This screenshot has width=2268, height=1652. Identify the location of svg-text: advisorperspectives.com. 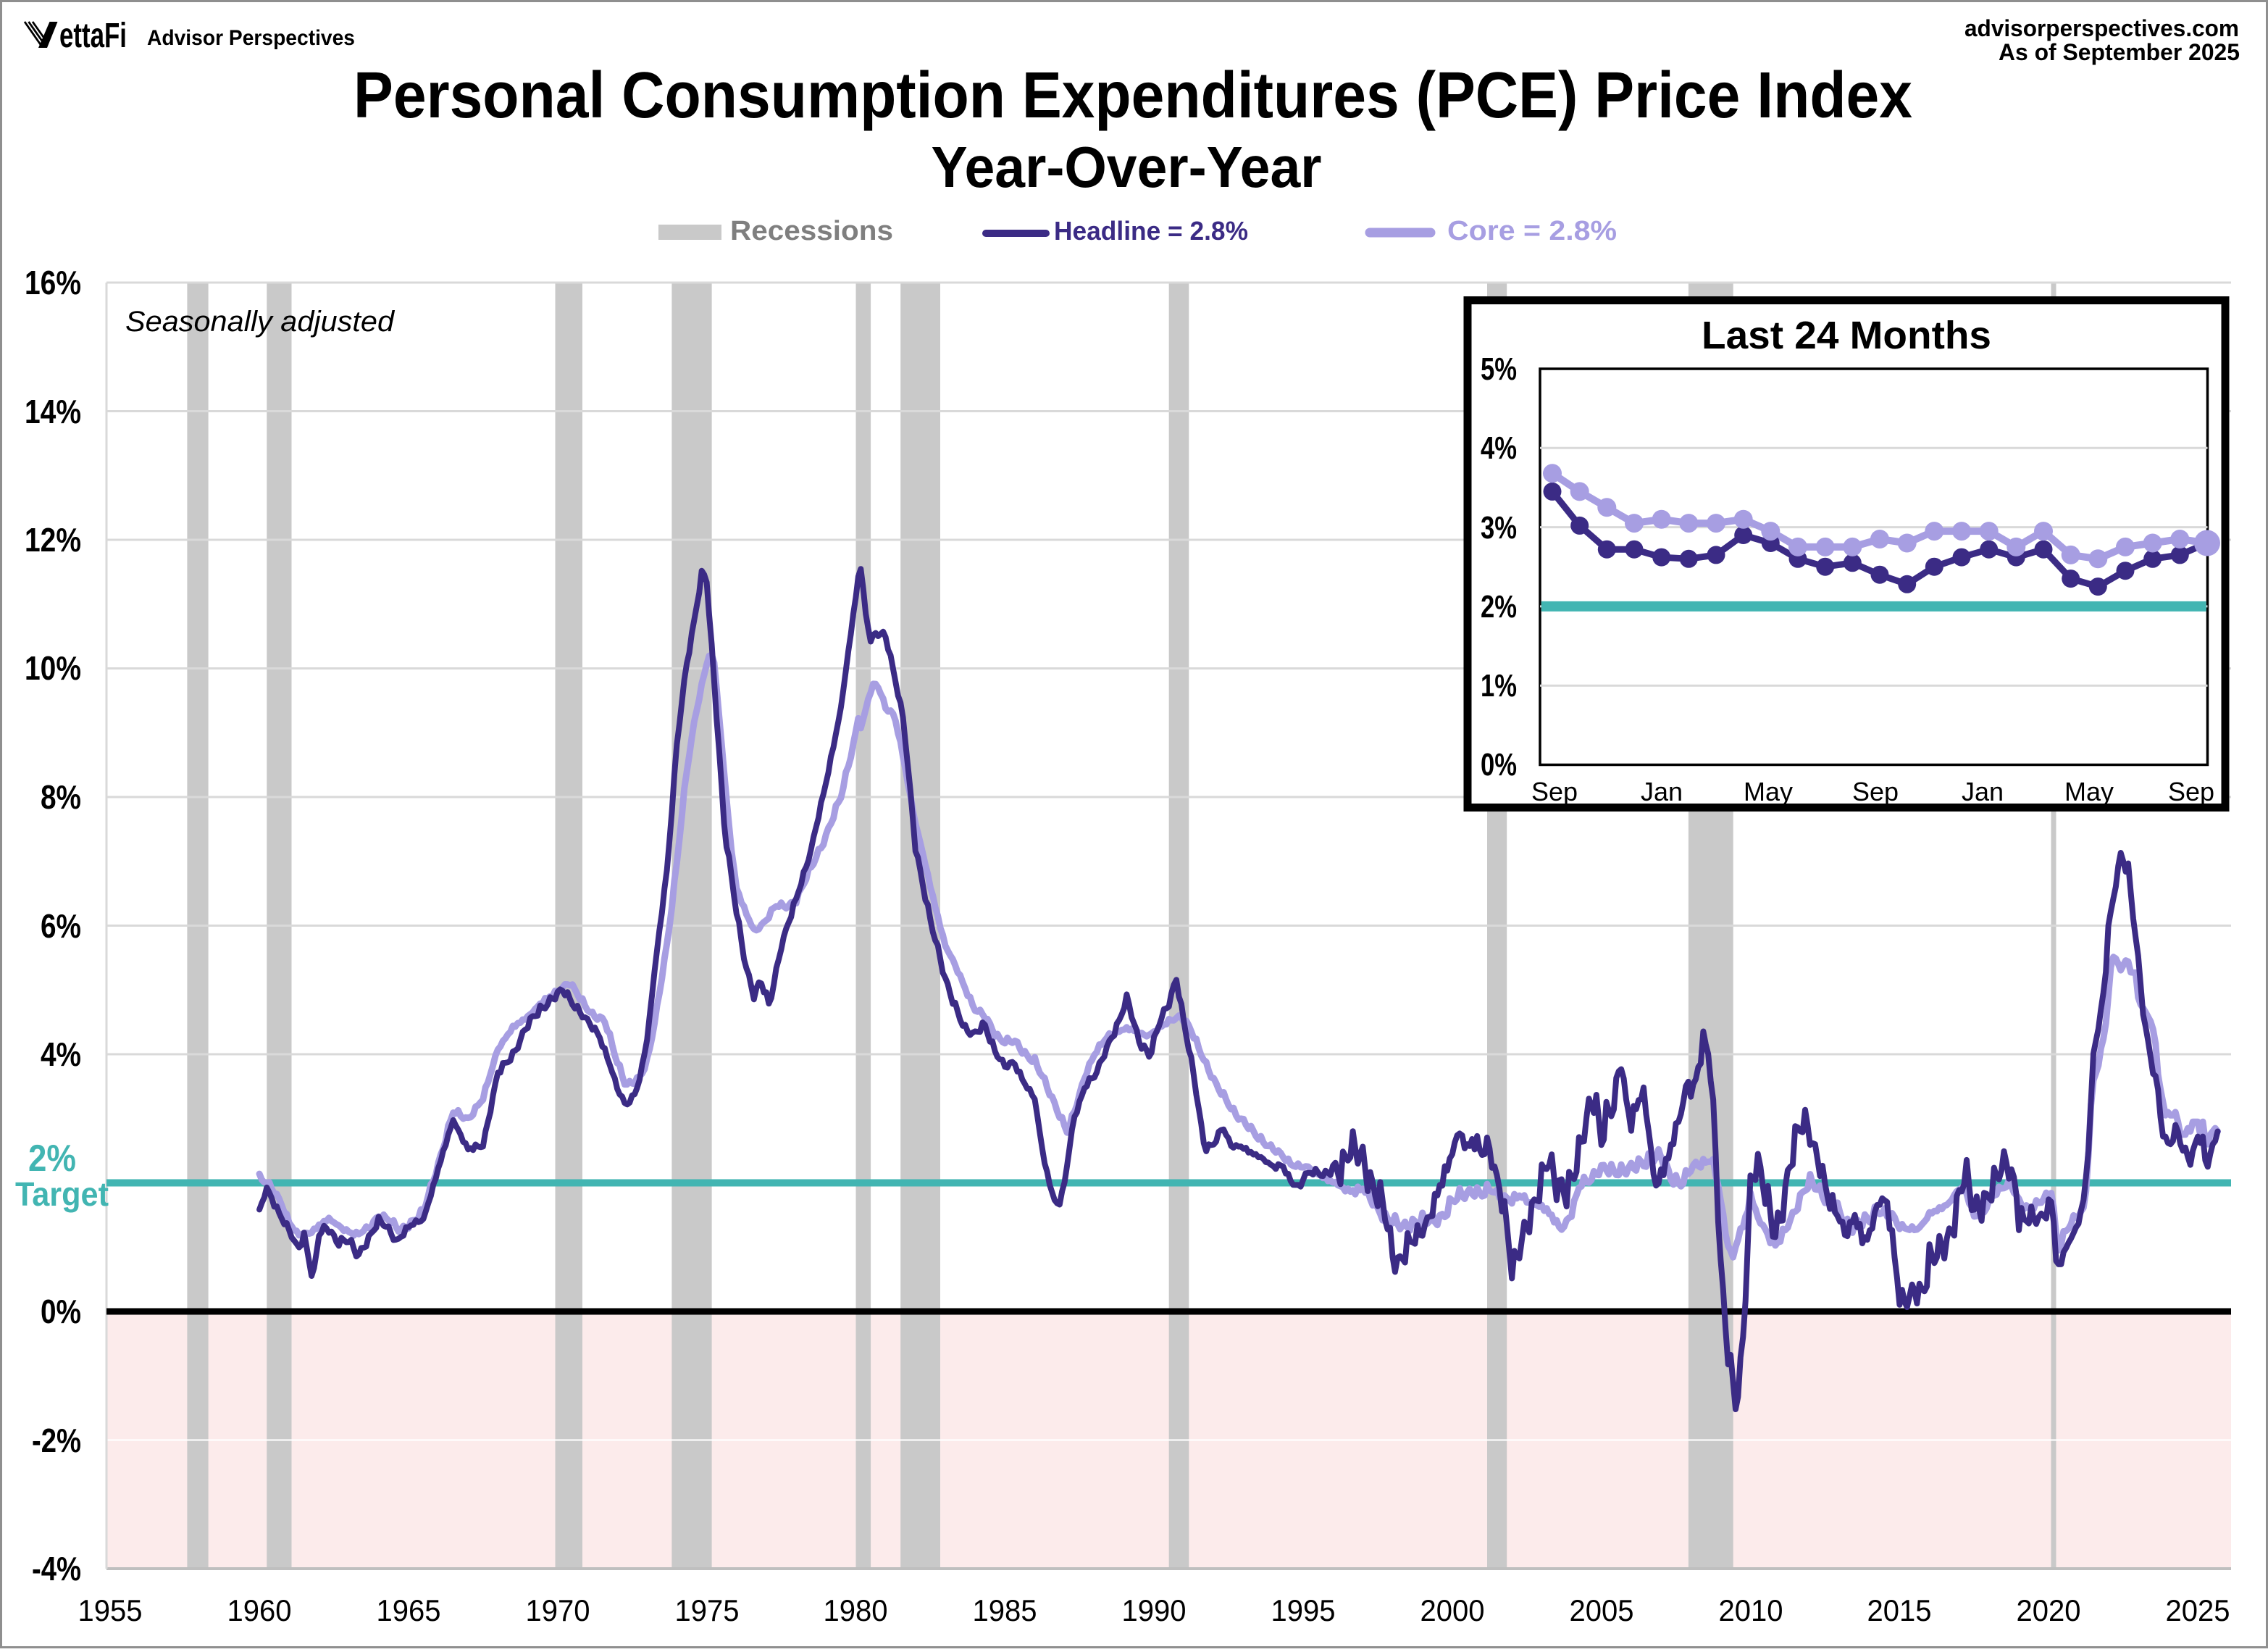
(2102, 28).